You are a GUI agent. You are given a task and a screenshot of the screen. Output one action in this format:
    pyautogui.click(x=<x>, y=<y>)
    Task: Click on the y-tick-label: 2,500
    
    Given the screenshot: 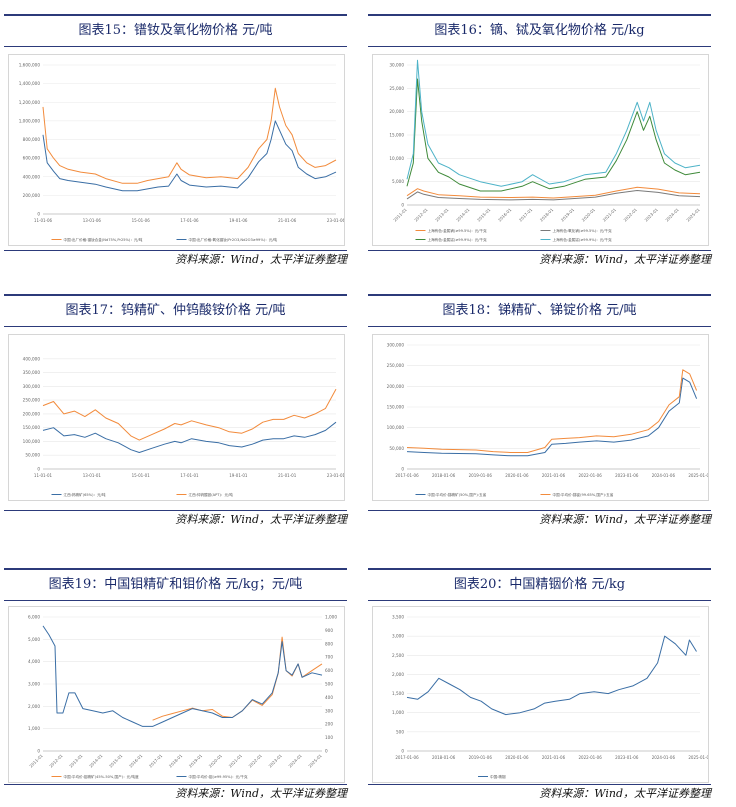 What is the action you would take?
    pyautogui.click(x=398, y=655)
    